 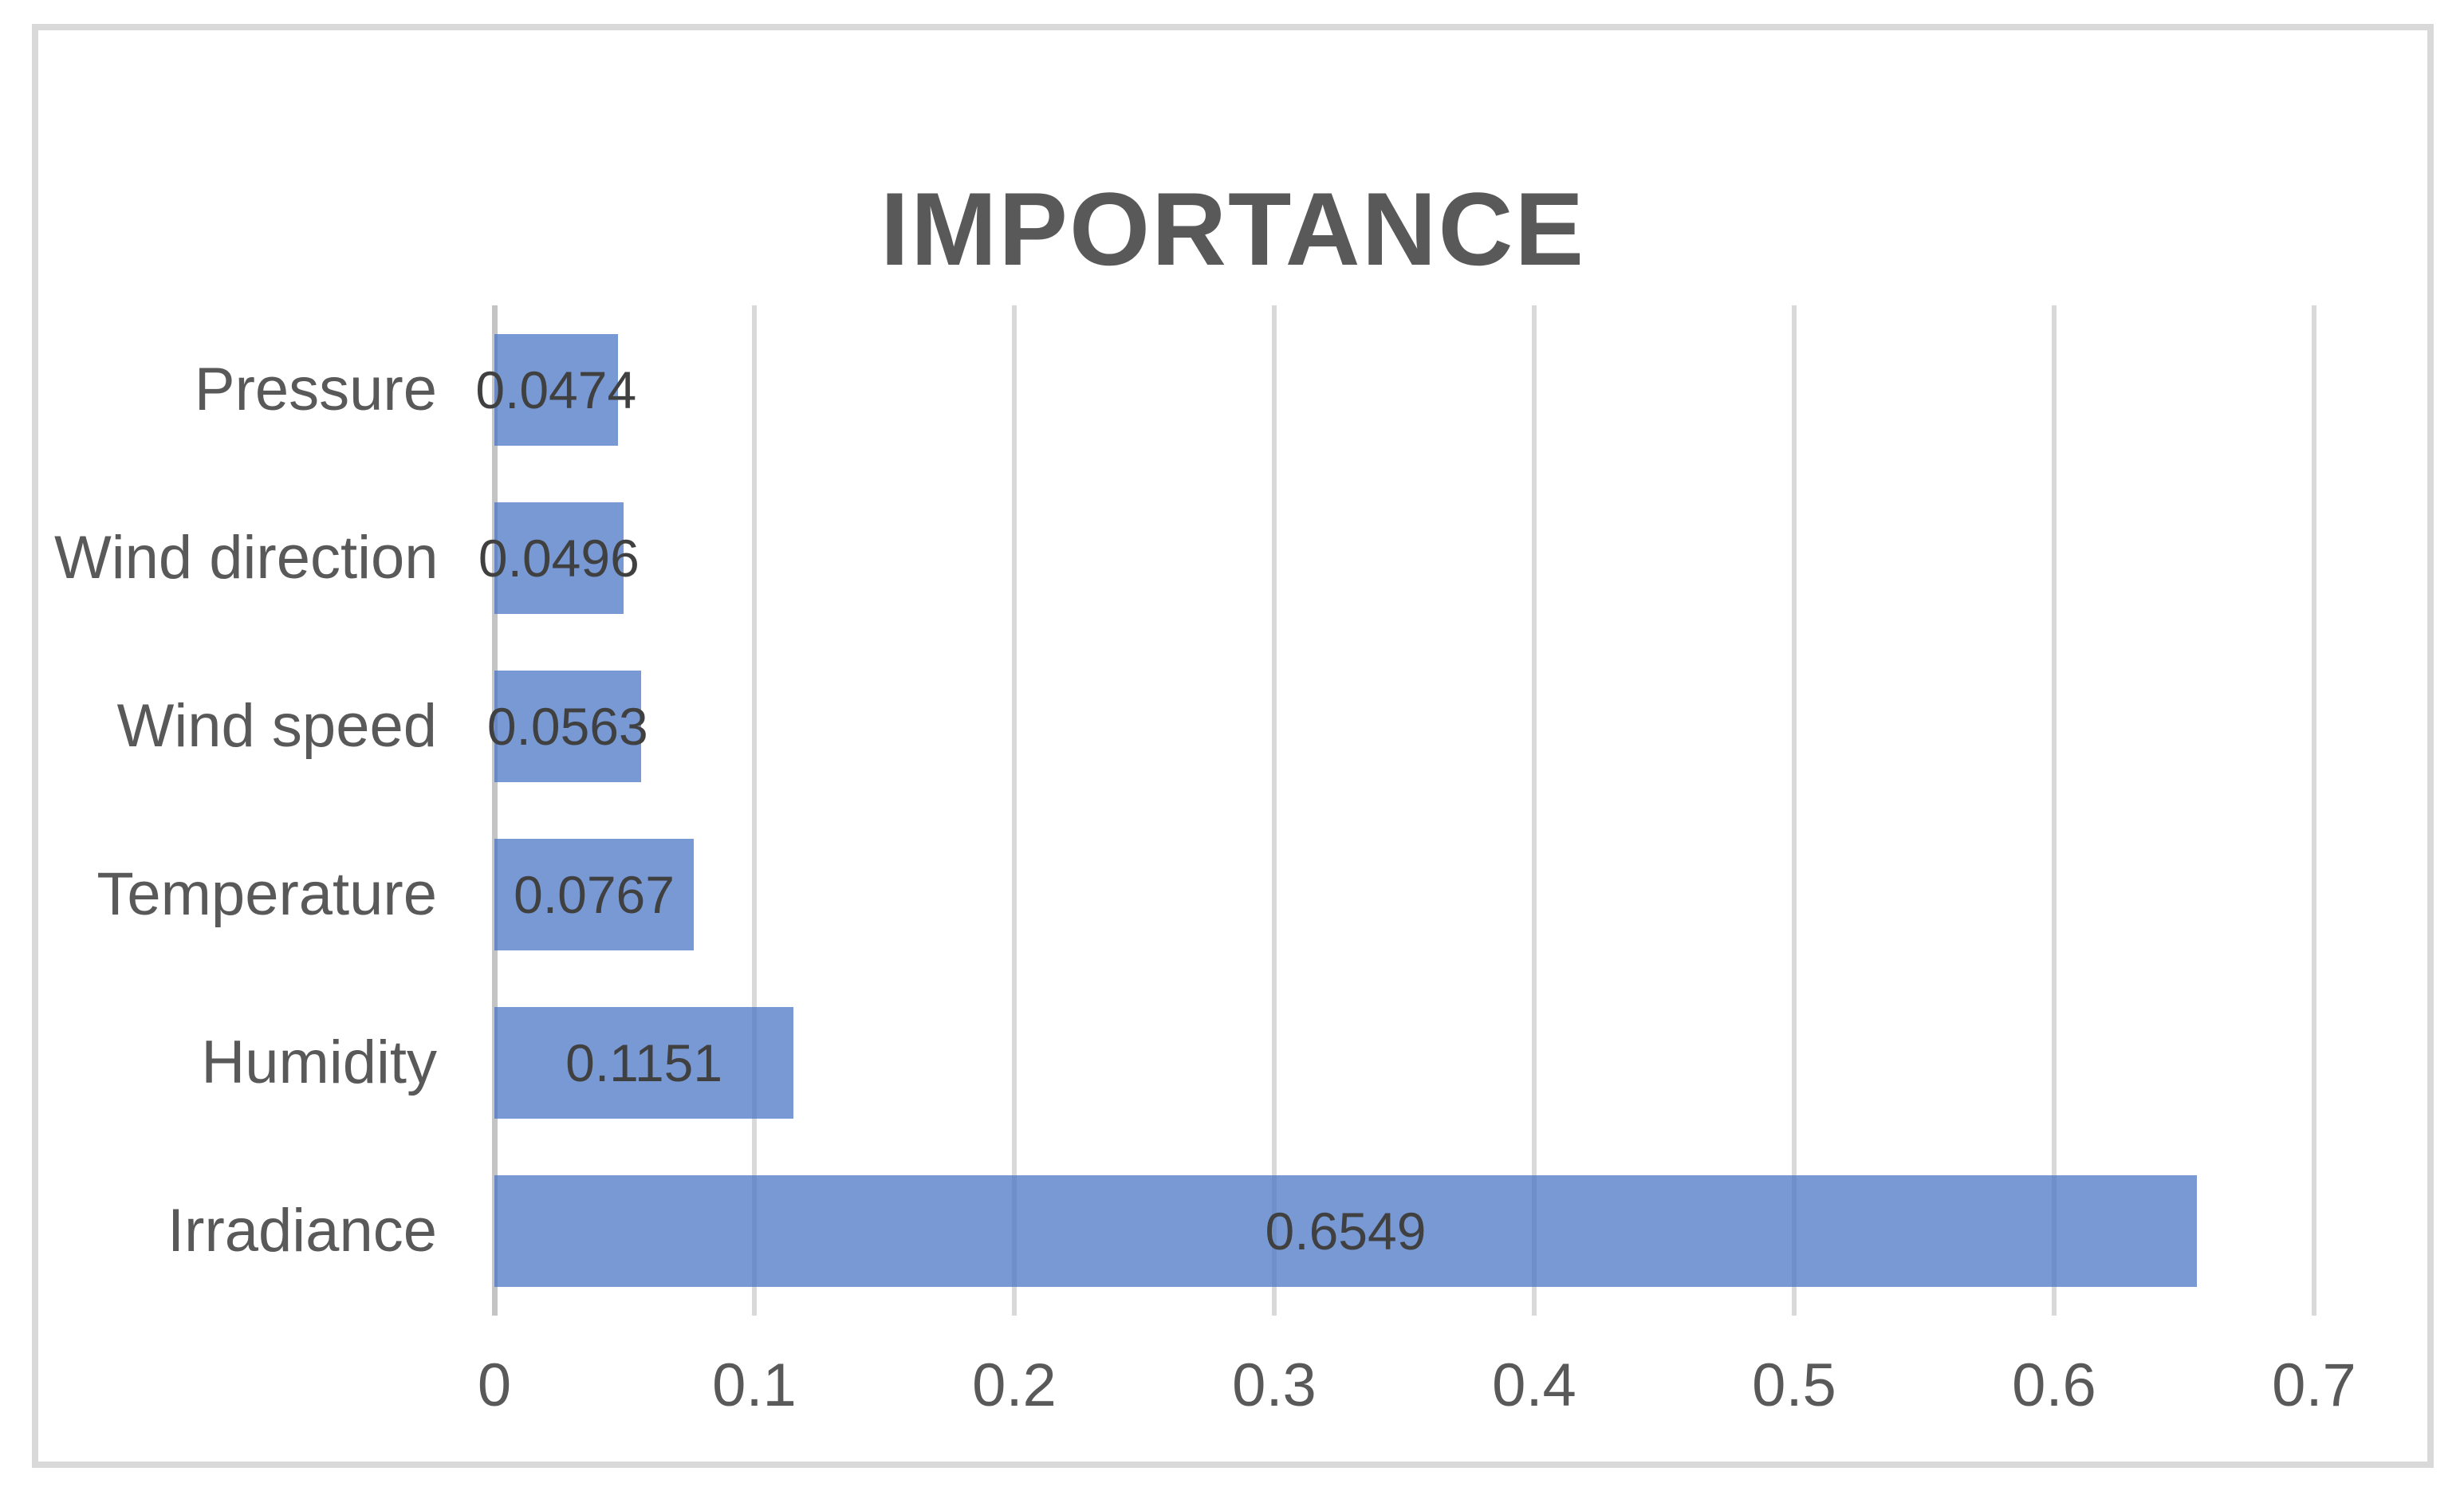 I want to click on gridline-0.5, so click(x=1794, y=810).